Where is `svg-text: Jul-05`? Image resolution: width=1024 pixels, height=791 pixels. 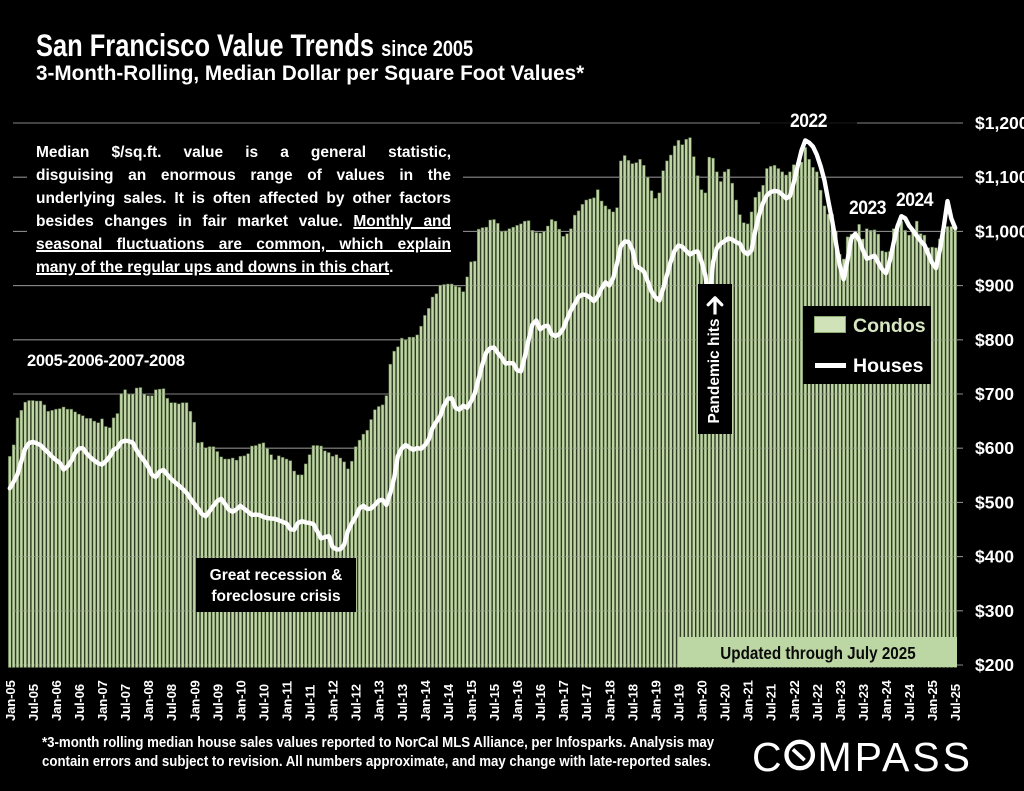 svg-text: Jul-05 is located at coordinates (33, 702).